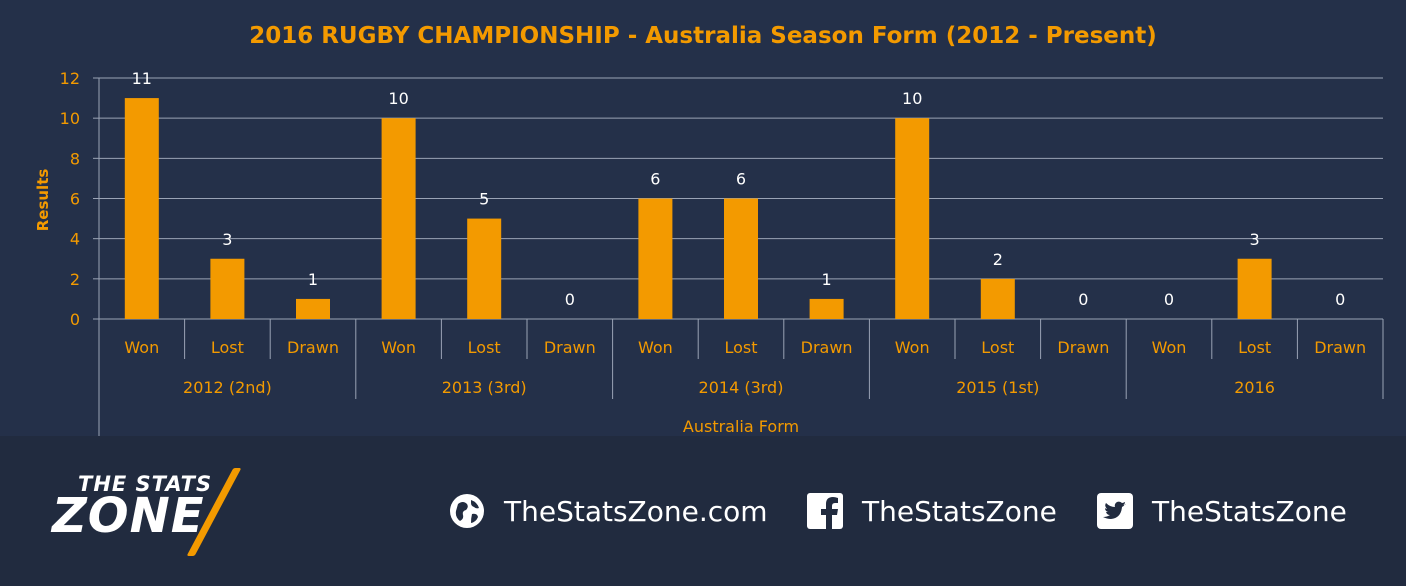 The image size is (1406, 586). What do you see at coordinates (484, 387) in the screenshot?
I see `group-label: 2013 (3rd)` at bounding box center [484, 387].